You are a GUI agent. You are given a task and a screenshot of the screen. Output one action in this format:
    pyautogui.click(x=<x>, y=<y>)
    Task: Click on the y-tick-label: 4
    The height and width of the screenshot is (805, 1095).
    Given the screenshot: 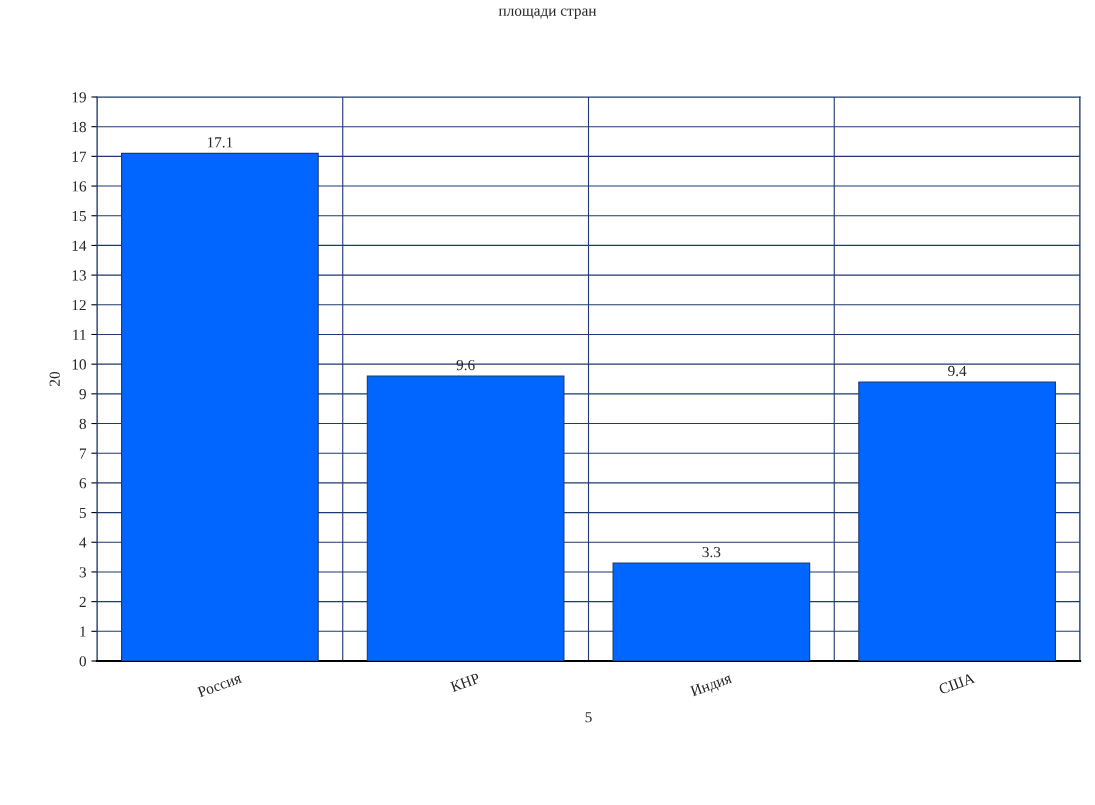 What is the action you would take?
    pyautogui.click(x=83, y=542)
    